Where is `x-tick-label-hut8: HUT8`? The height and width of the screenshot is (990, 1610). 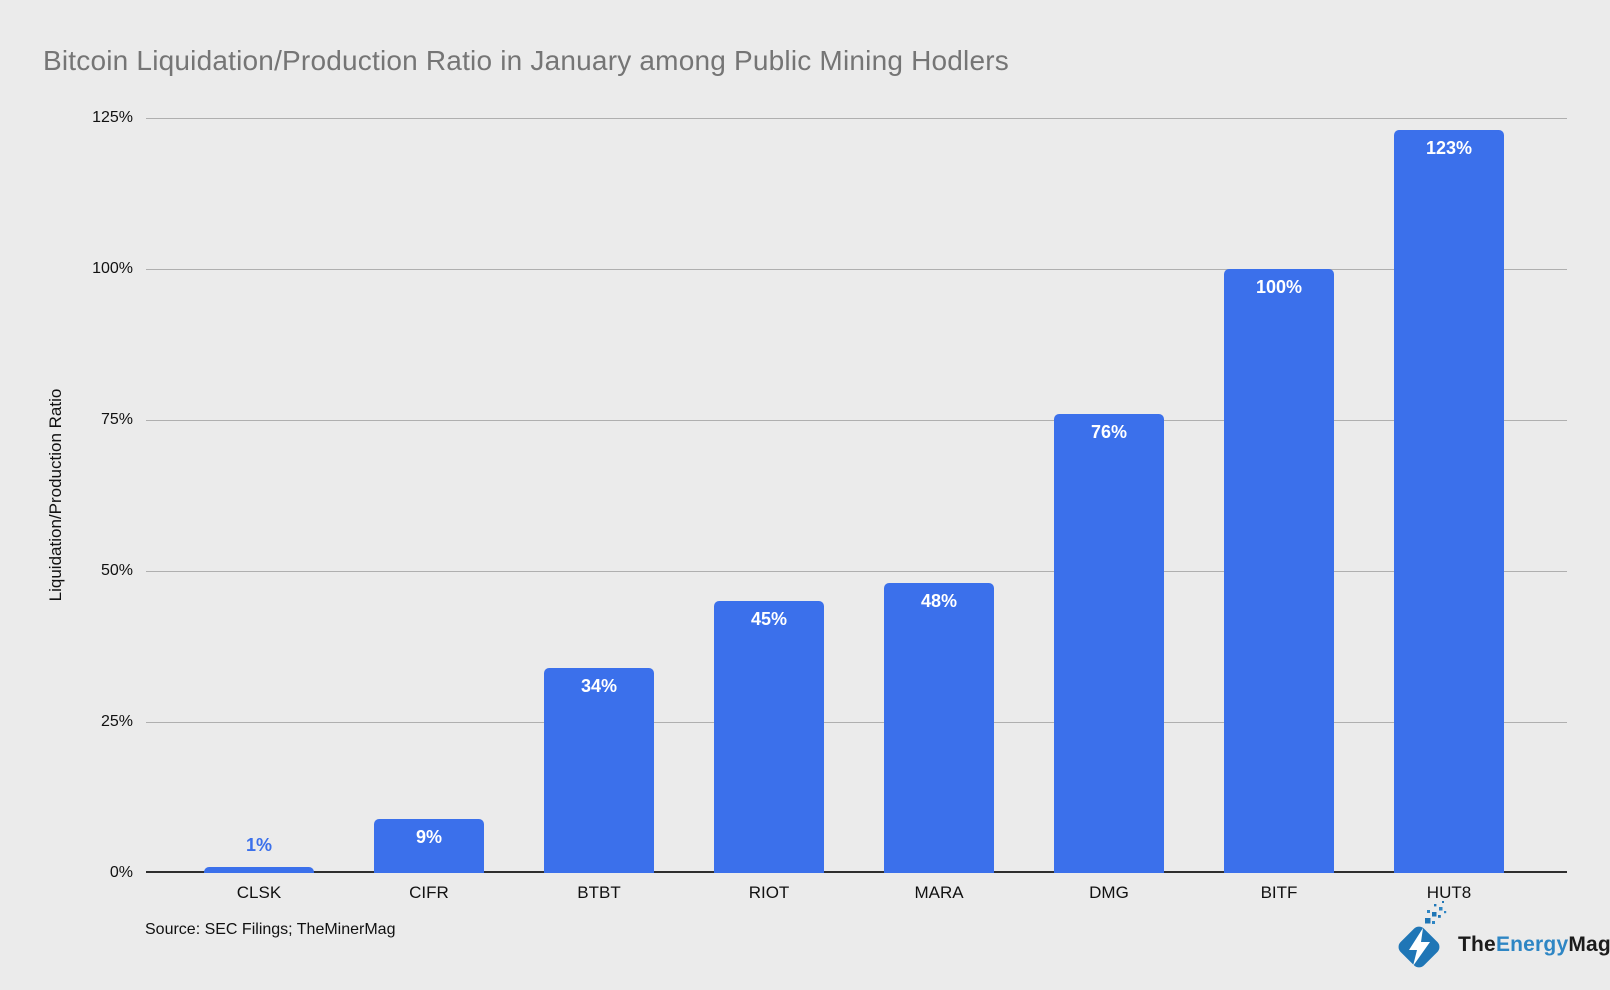
x-tick-label-hut8: HUT8 is located at coordinates (1449, 892).